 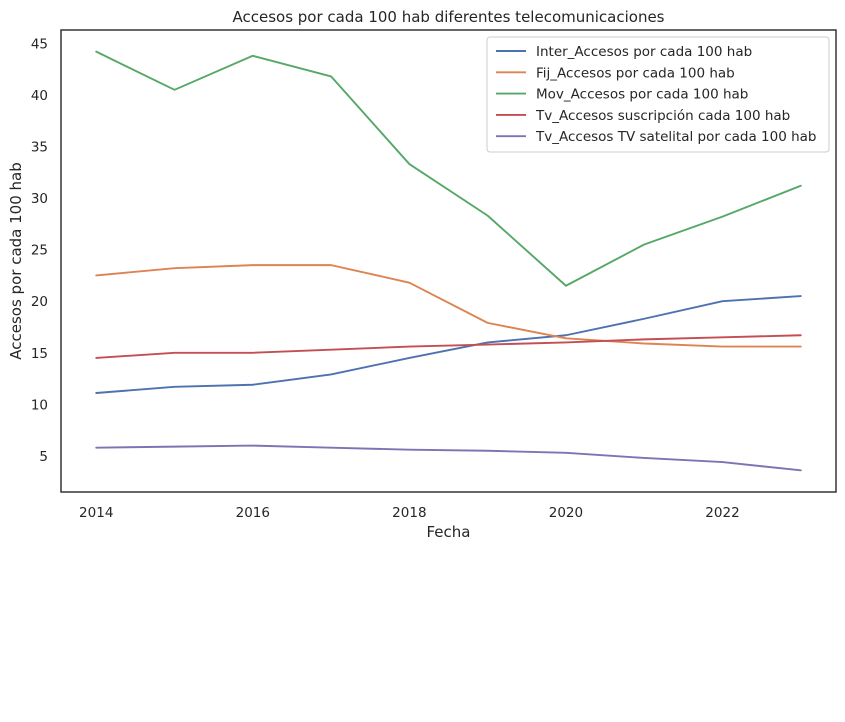 What do you see at coordinates (644, 52) in the screenshot?
I see `legend-label-1: Inter_Accesos por cada 100 hab` at bounding box center [644, 52].